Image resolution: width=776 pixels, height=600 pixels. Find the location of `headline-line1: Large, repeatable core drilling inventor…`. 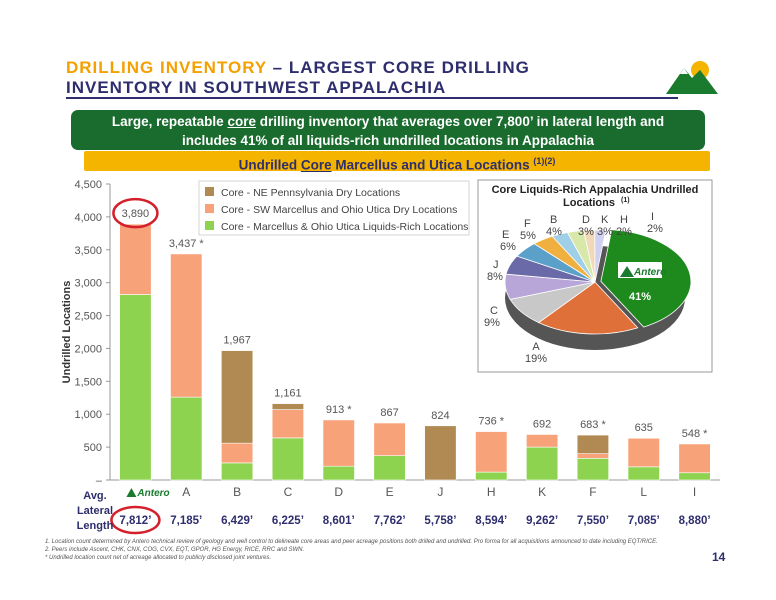

headline-line1: Large, repeatable core drilling inventor… is located at coordinates (388, 121).